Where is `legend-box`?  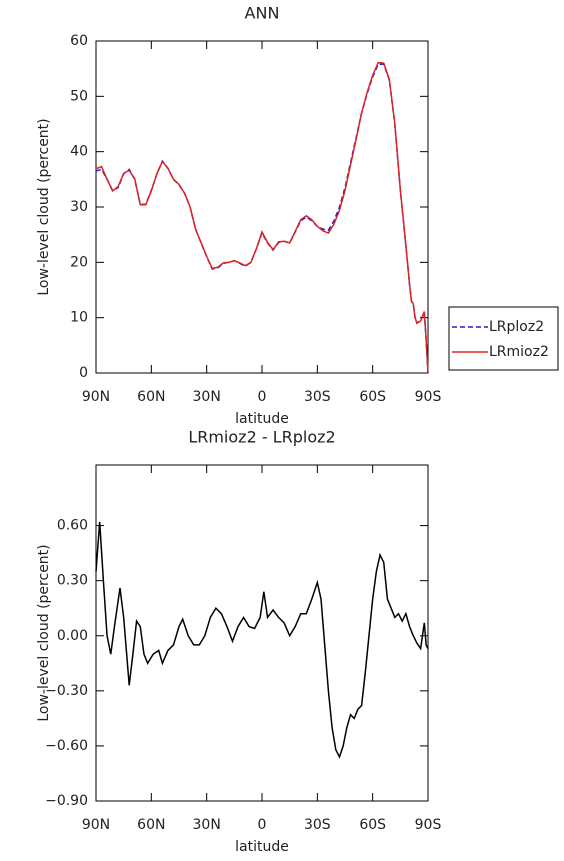 legend-box is located at coordinates (503, 338).